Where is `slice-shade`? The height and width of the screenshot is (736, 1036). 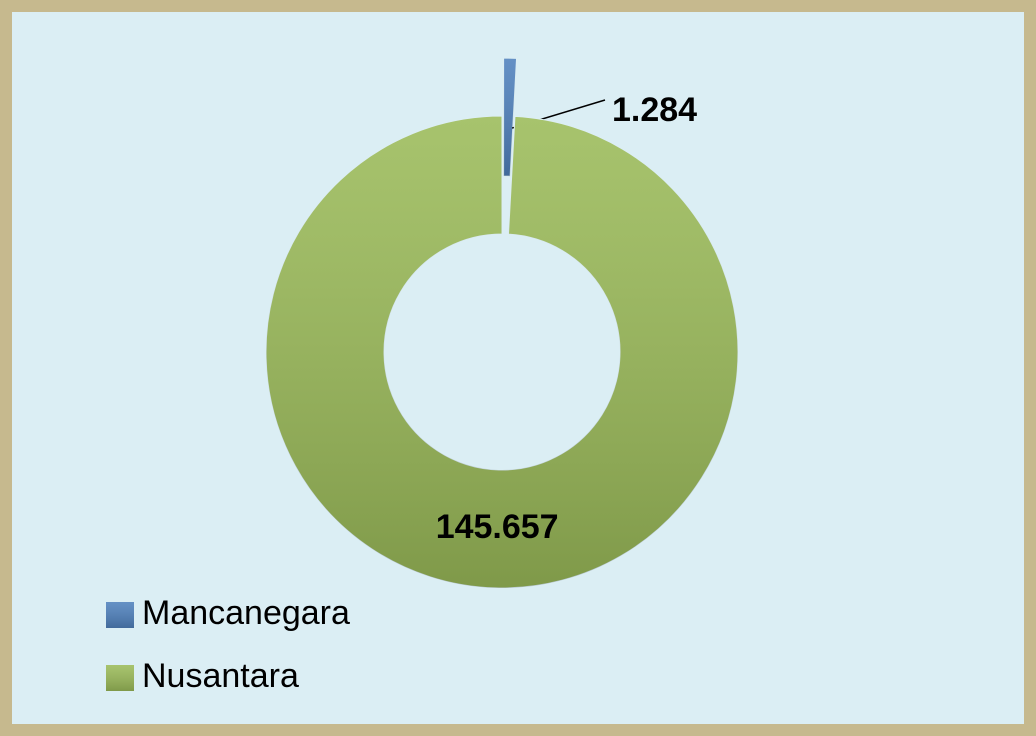
slice-shade is located at coordinates (510, 117).